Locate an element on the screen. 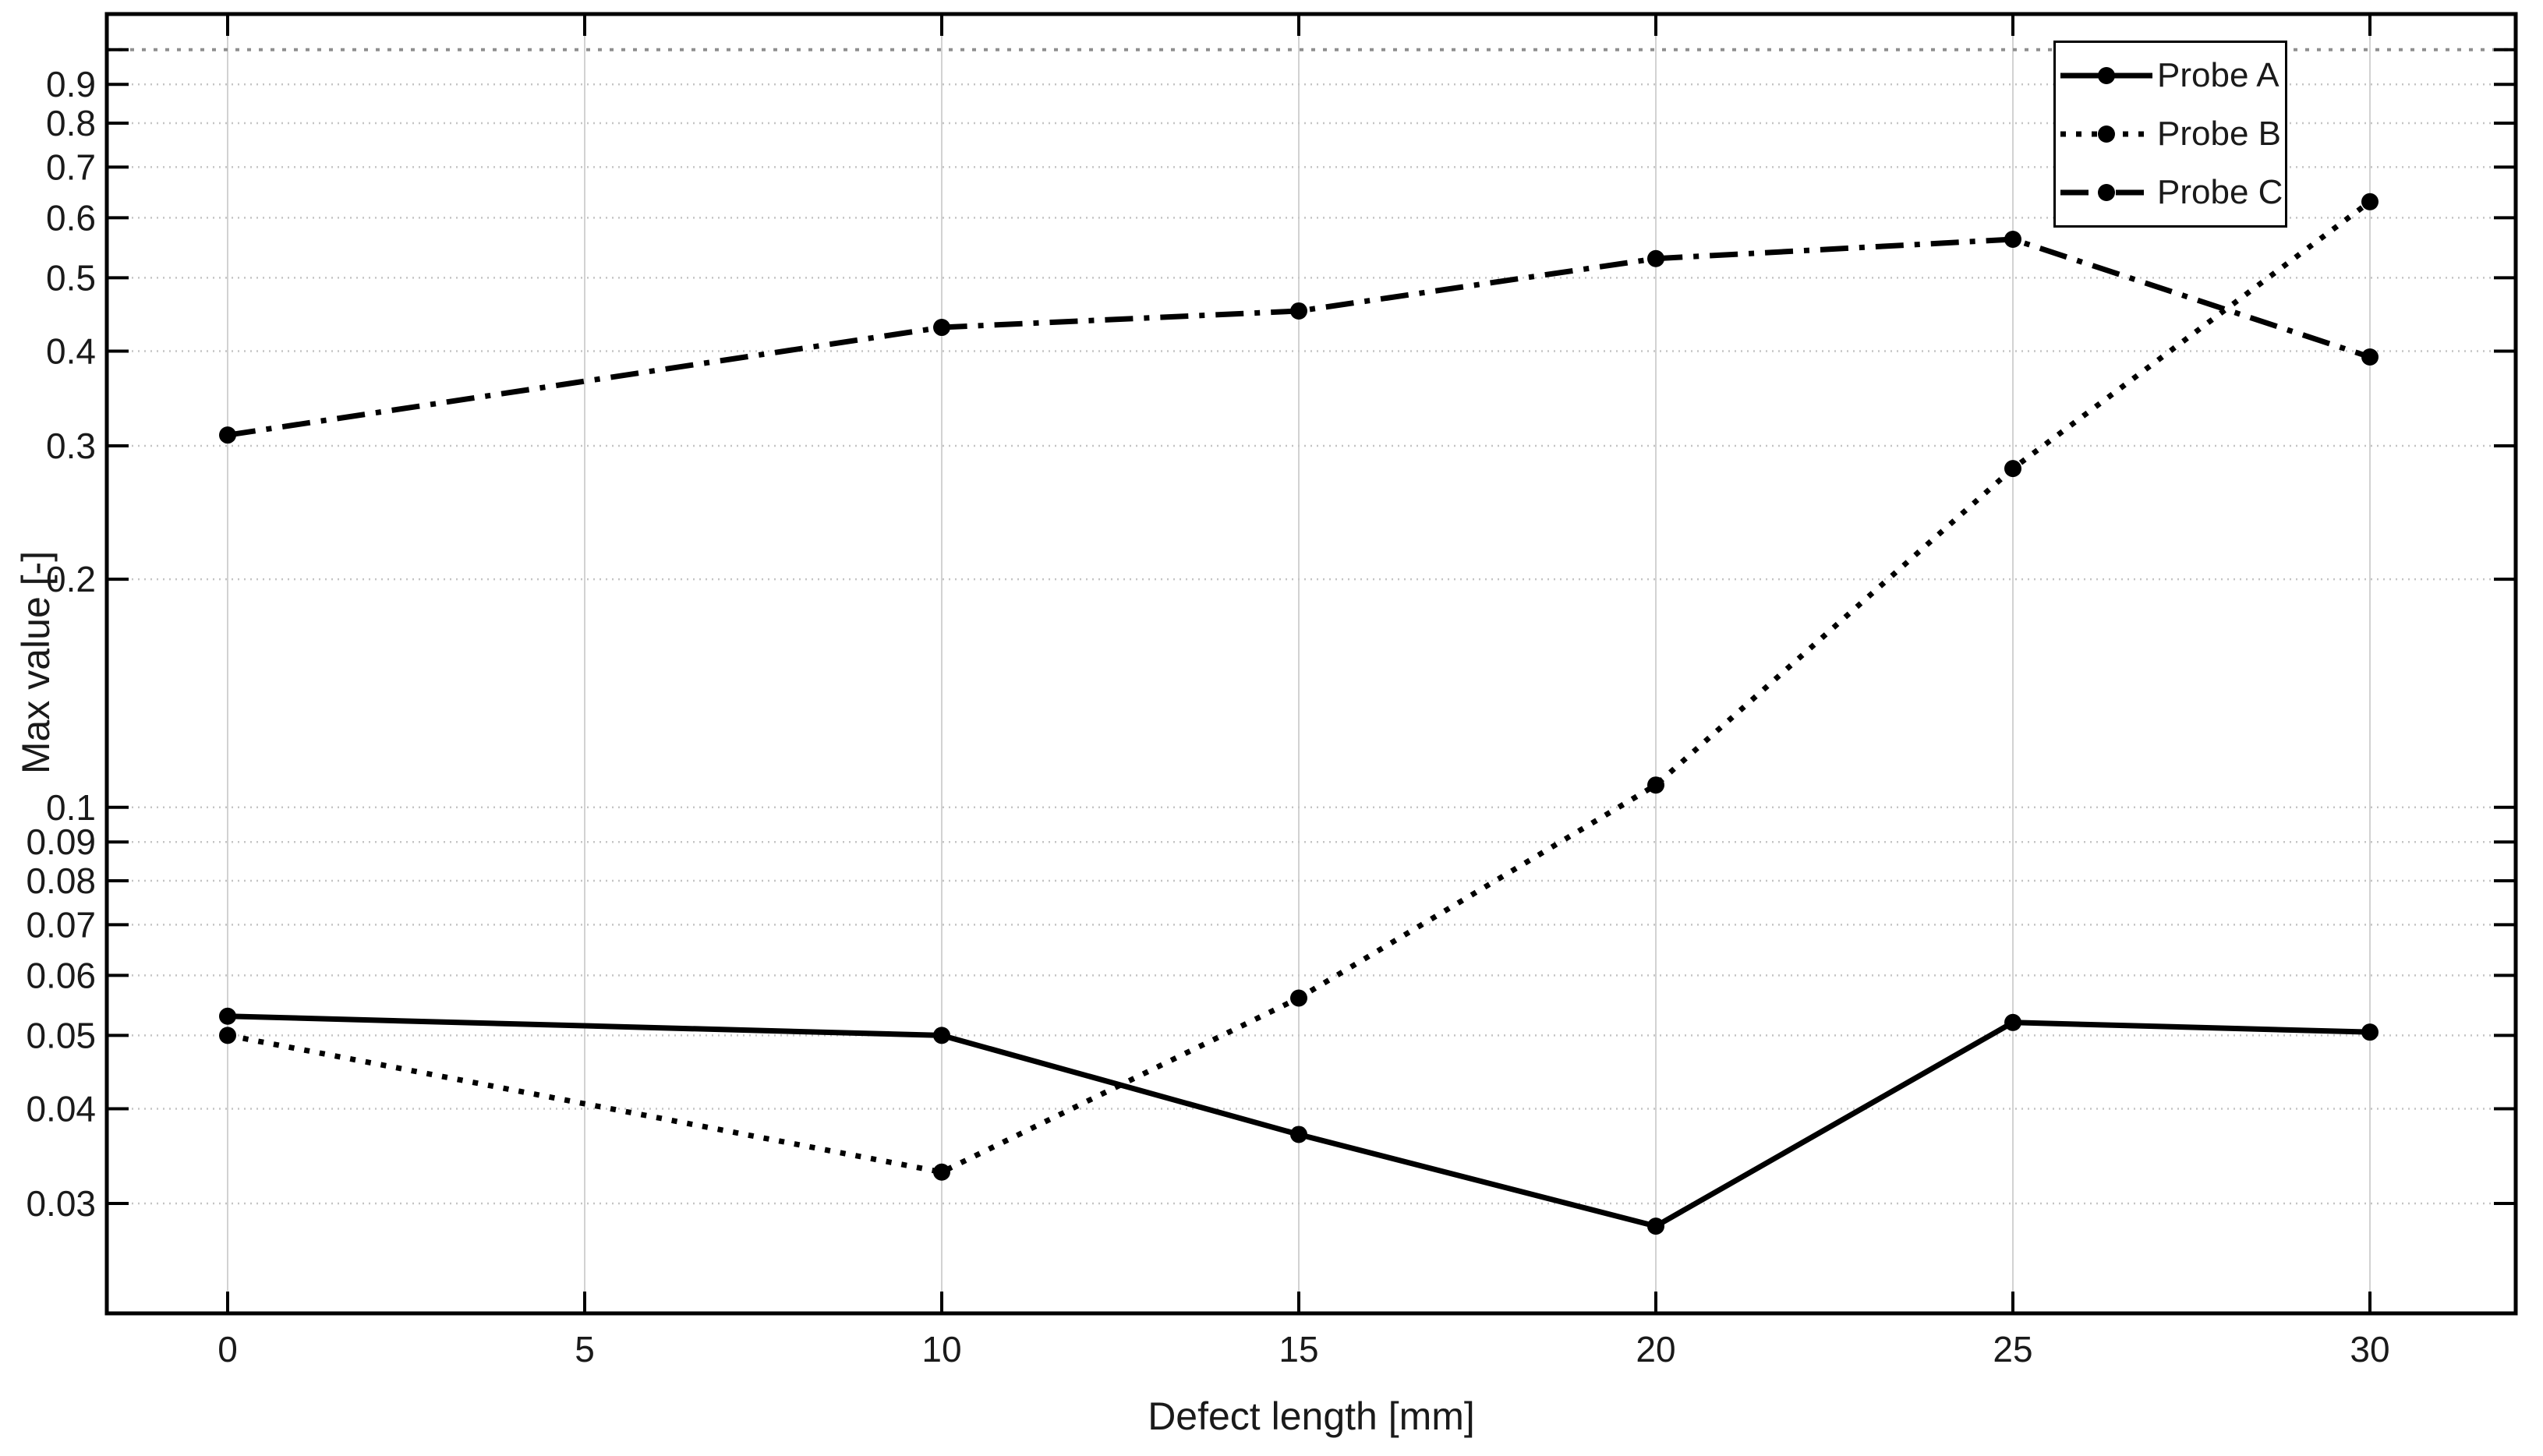  y-tick-label: 0.2 is located at coordinates (71, 579).